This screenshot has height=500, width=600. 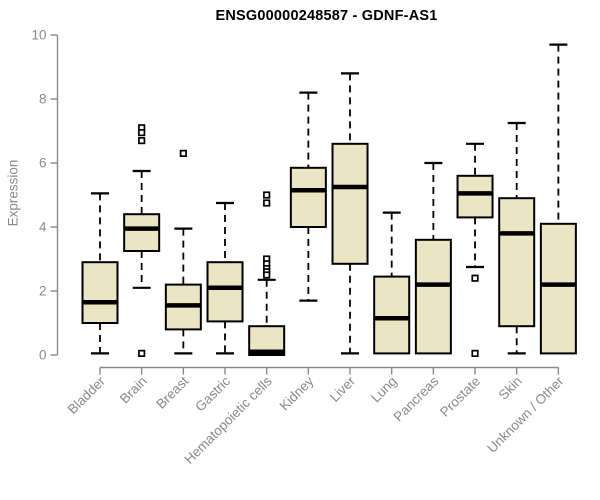 I want to click on x-tick-label-kidney: Kidney, so click(x=297, y=393).